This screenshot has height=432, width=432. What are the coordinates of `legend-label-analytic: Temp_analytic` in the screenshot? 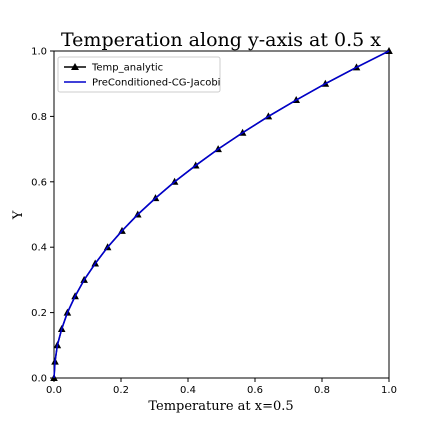 It's located at (127, 68).